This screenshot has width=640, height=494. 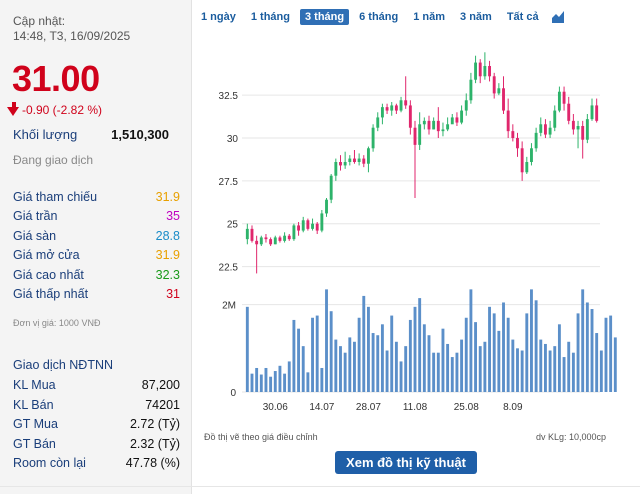 What do you see at coordinates (233, 393) in the screenshot?
I see `volume-tick-label: 0` at bounding box center [233, 393].